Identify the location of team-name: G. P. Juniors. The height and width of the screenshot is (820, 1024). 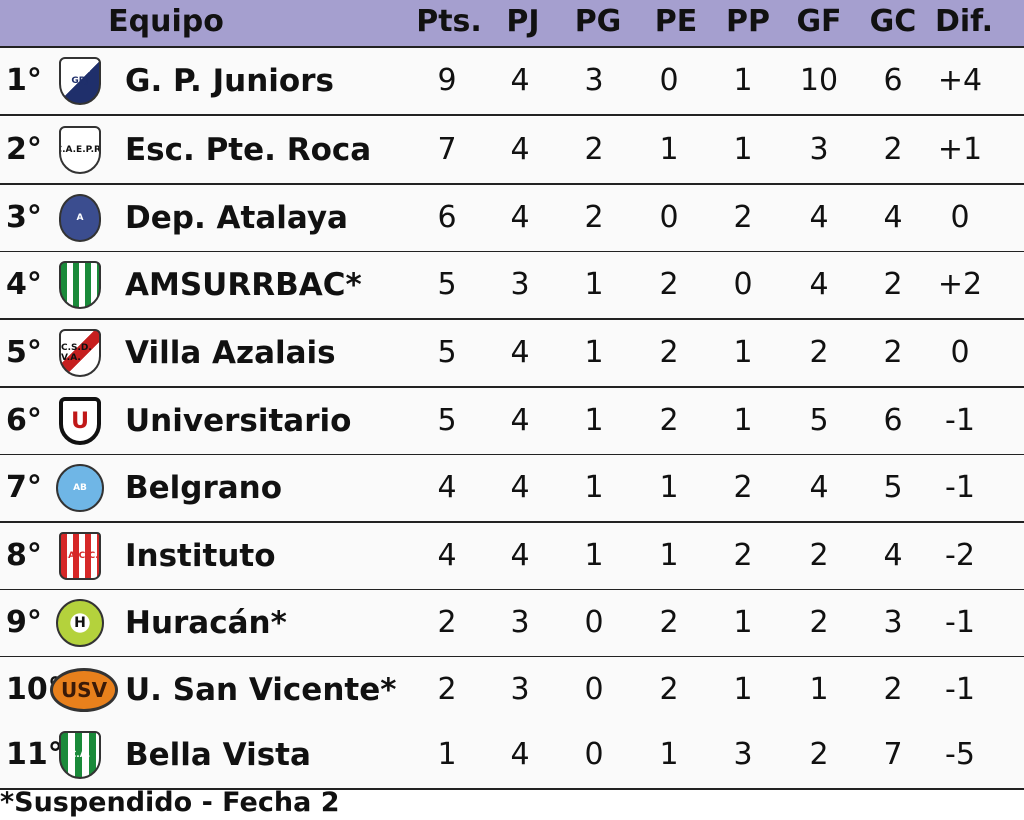
(229, 81).